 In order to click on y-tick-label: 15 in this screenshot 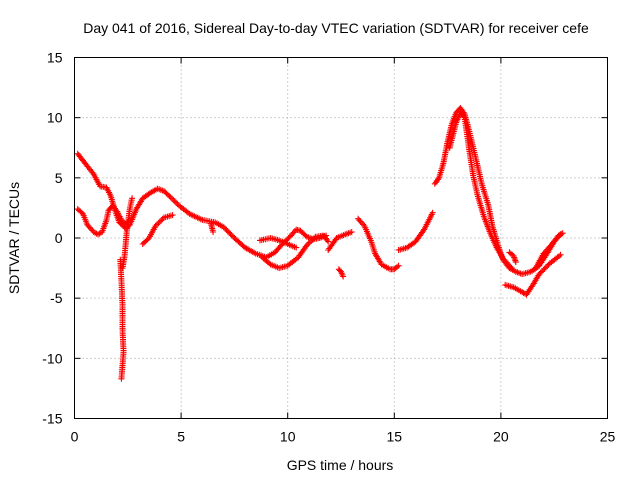, I will do `click(55, 58)`.